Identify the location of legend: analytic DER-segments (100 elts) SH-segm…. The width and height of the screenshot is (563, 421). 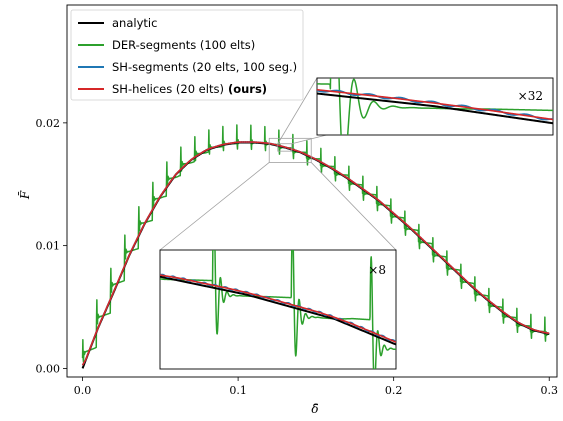
(187, 55).